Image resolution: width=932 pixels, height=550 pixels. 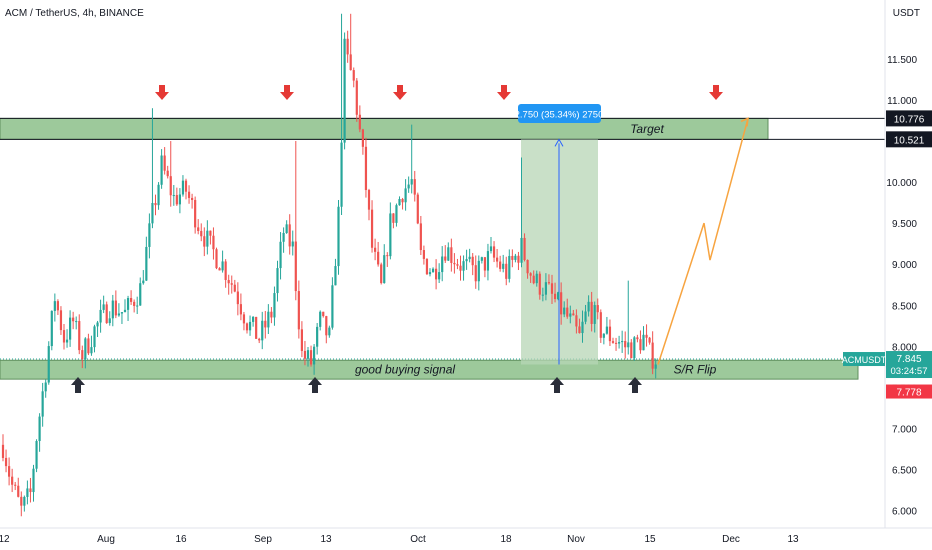 What do you see at coordinates (5, 539) in the screenshot?
I see `time-tick-label: 12` at bounding box center [5, 539].